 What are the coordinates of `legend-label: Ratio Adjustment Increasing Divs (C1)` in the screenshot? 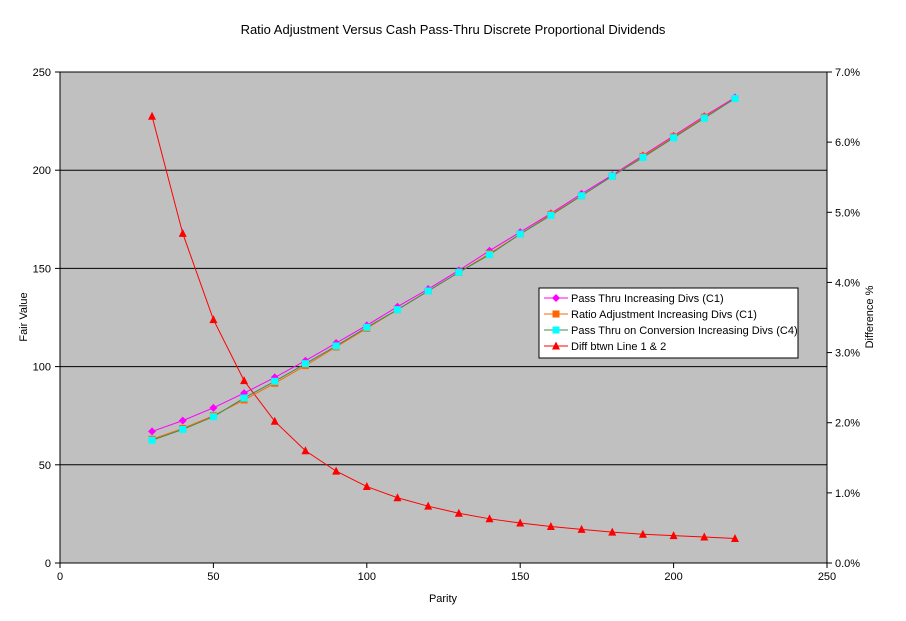 It's located at (664, 315).